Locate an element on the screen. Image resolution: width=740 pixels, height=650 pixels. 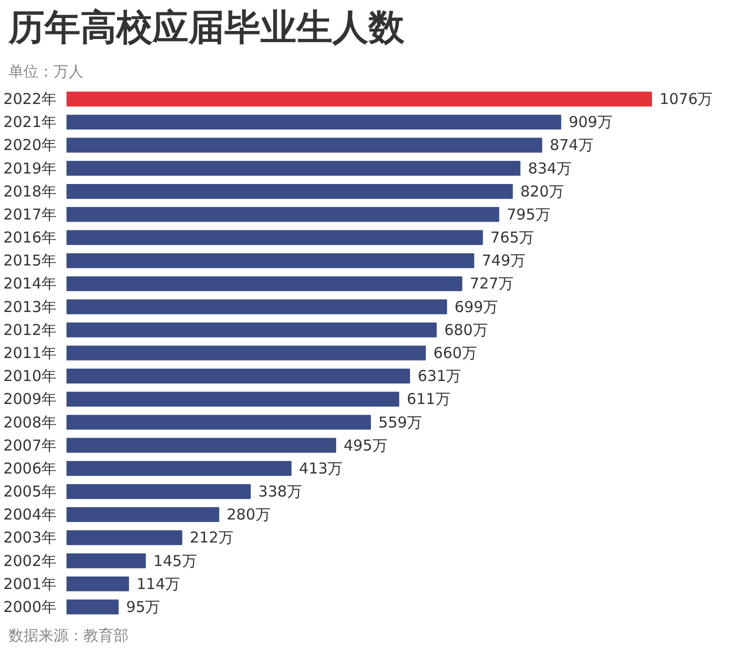
data-label: 765万 is located at coordinates (512, 237).